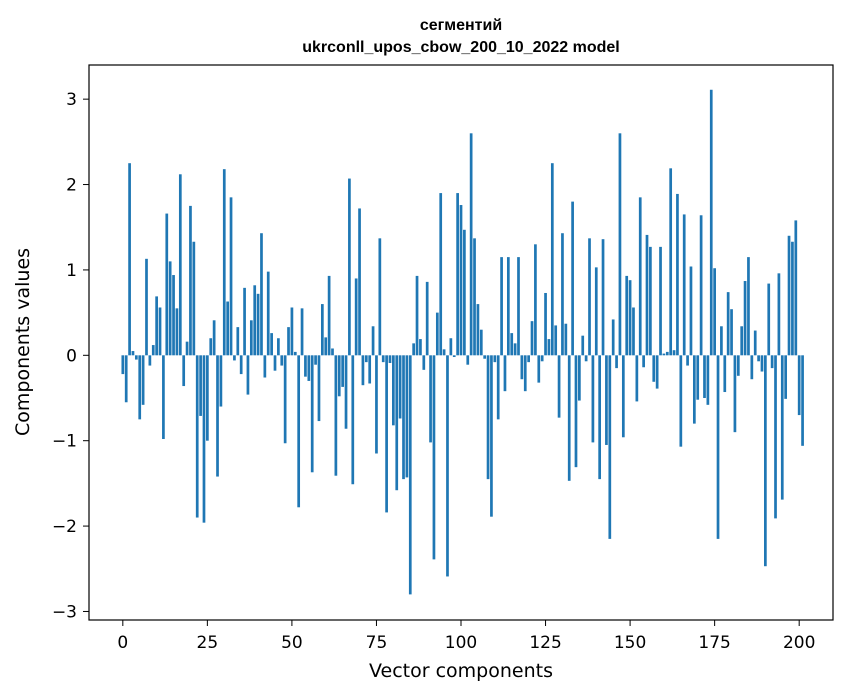 This screenshot has width=847, height=696. I want to click on x-tick-label-50: 50, so click(292, 643).